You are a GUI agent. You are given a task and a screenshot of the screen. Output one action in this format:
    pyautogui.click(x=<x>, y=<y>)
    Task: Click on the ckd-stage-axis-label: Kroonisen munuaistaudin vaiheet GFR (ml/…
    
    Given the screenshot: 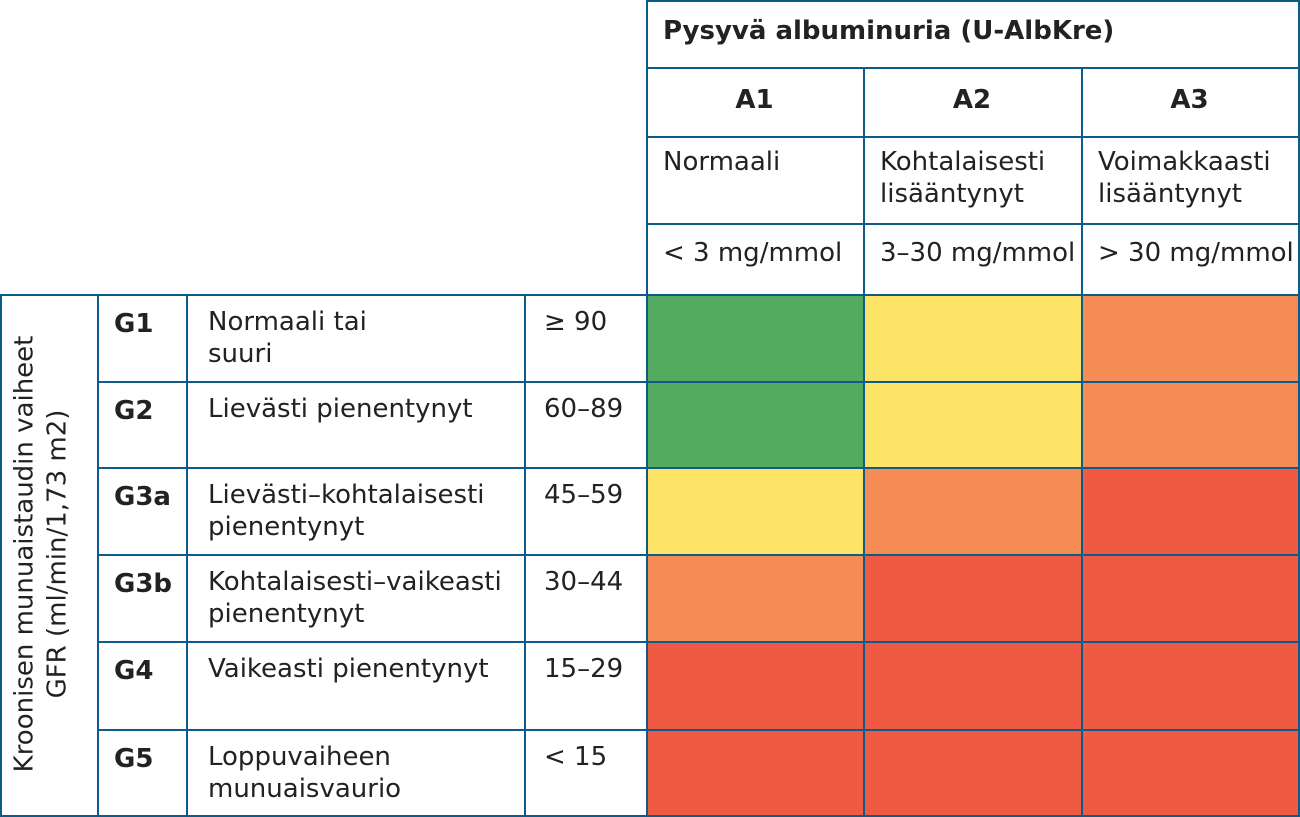 What is the action you would take?
    pyautogui.click(x=41, y=554)
    